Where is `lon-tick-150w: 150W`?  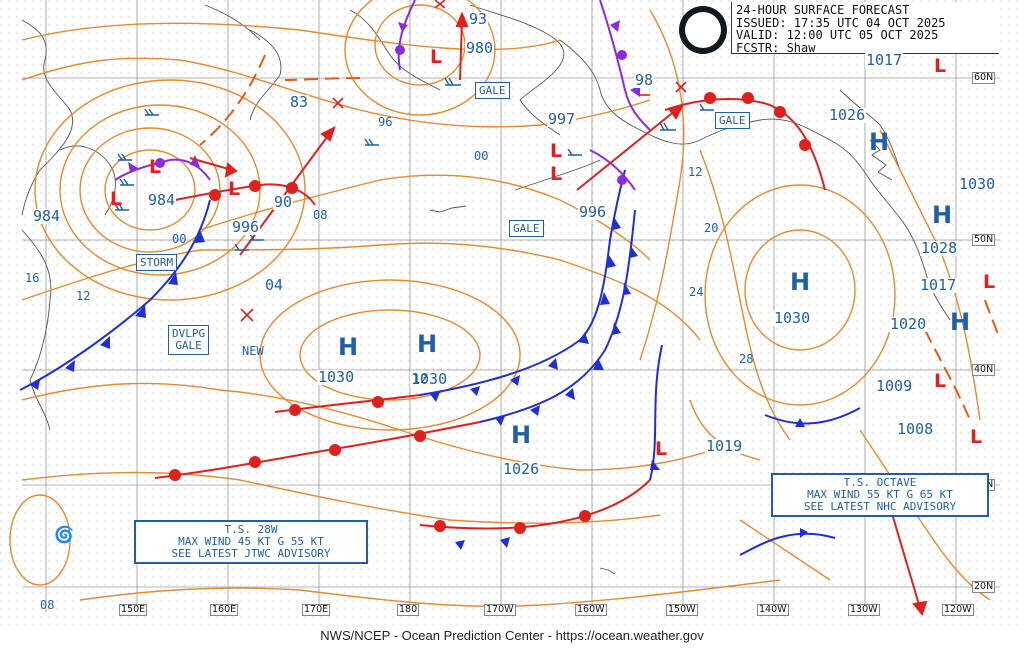 lon-tick-150w: 150W is located at coordinates (682, 610).